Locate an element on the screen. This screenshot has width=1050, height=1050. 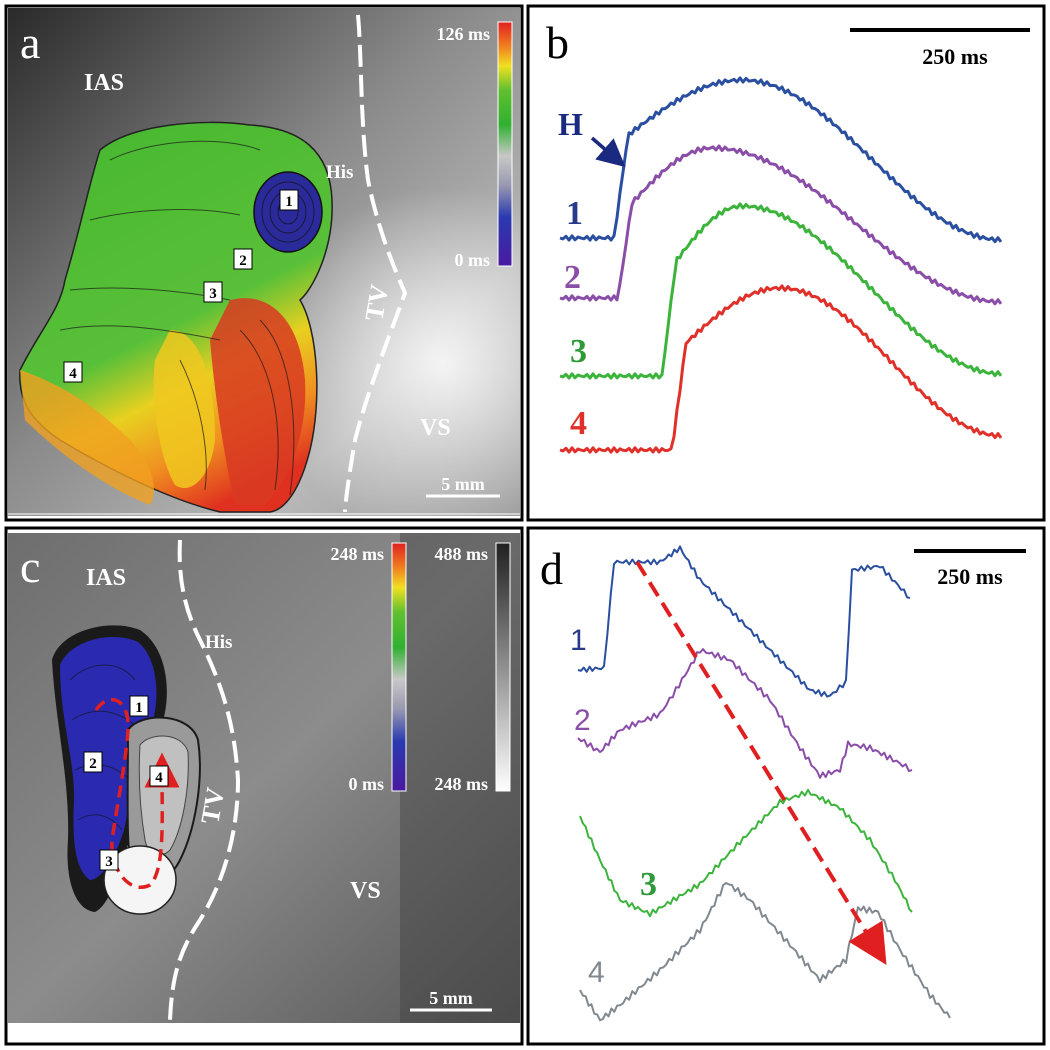
site-label-c-3: 3 is located at coordinates (109, 862).